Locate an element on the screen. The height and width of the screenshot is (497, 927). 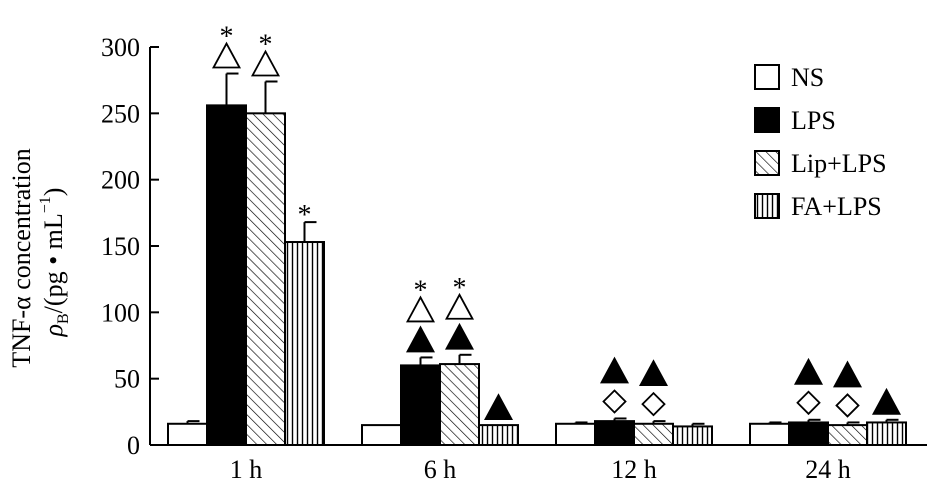
y-axis-title-sub: B is located at coordinates (63, 318).